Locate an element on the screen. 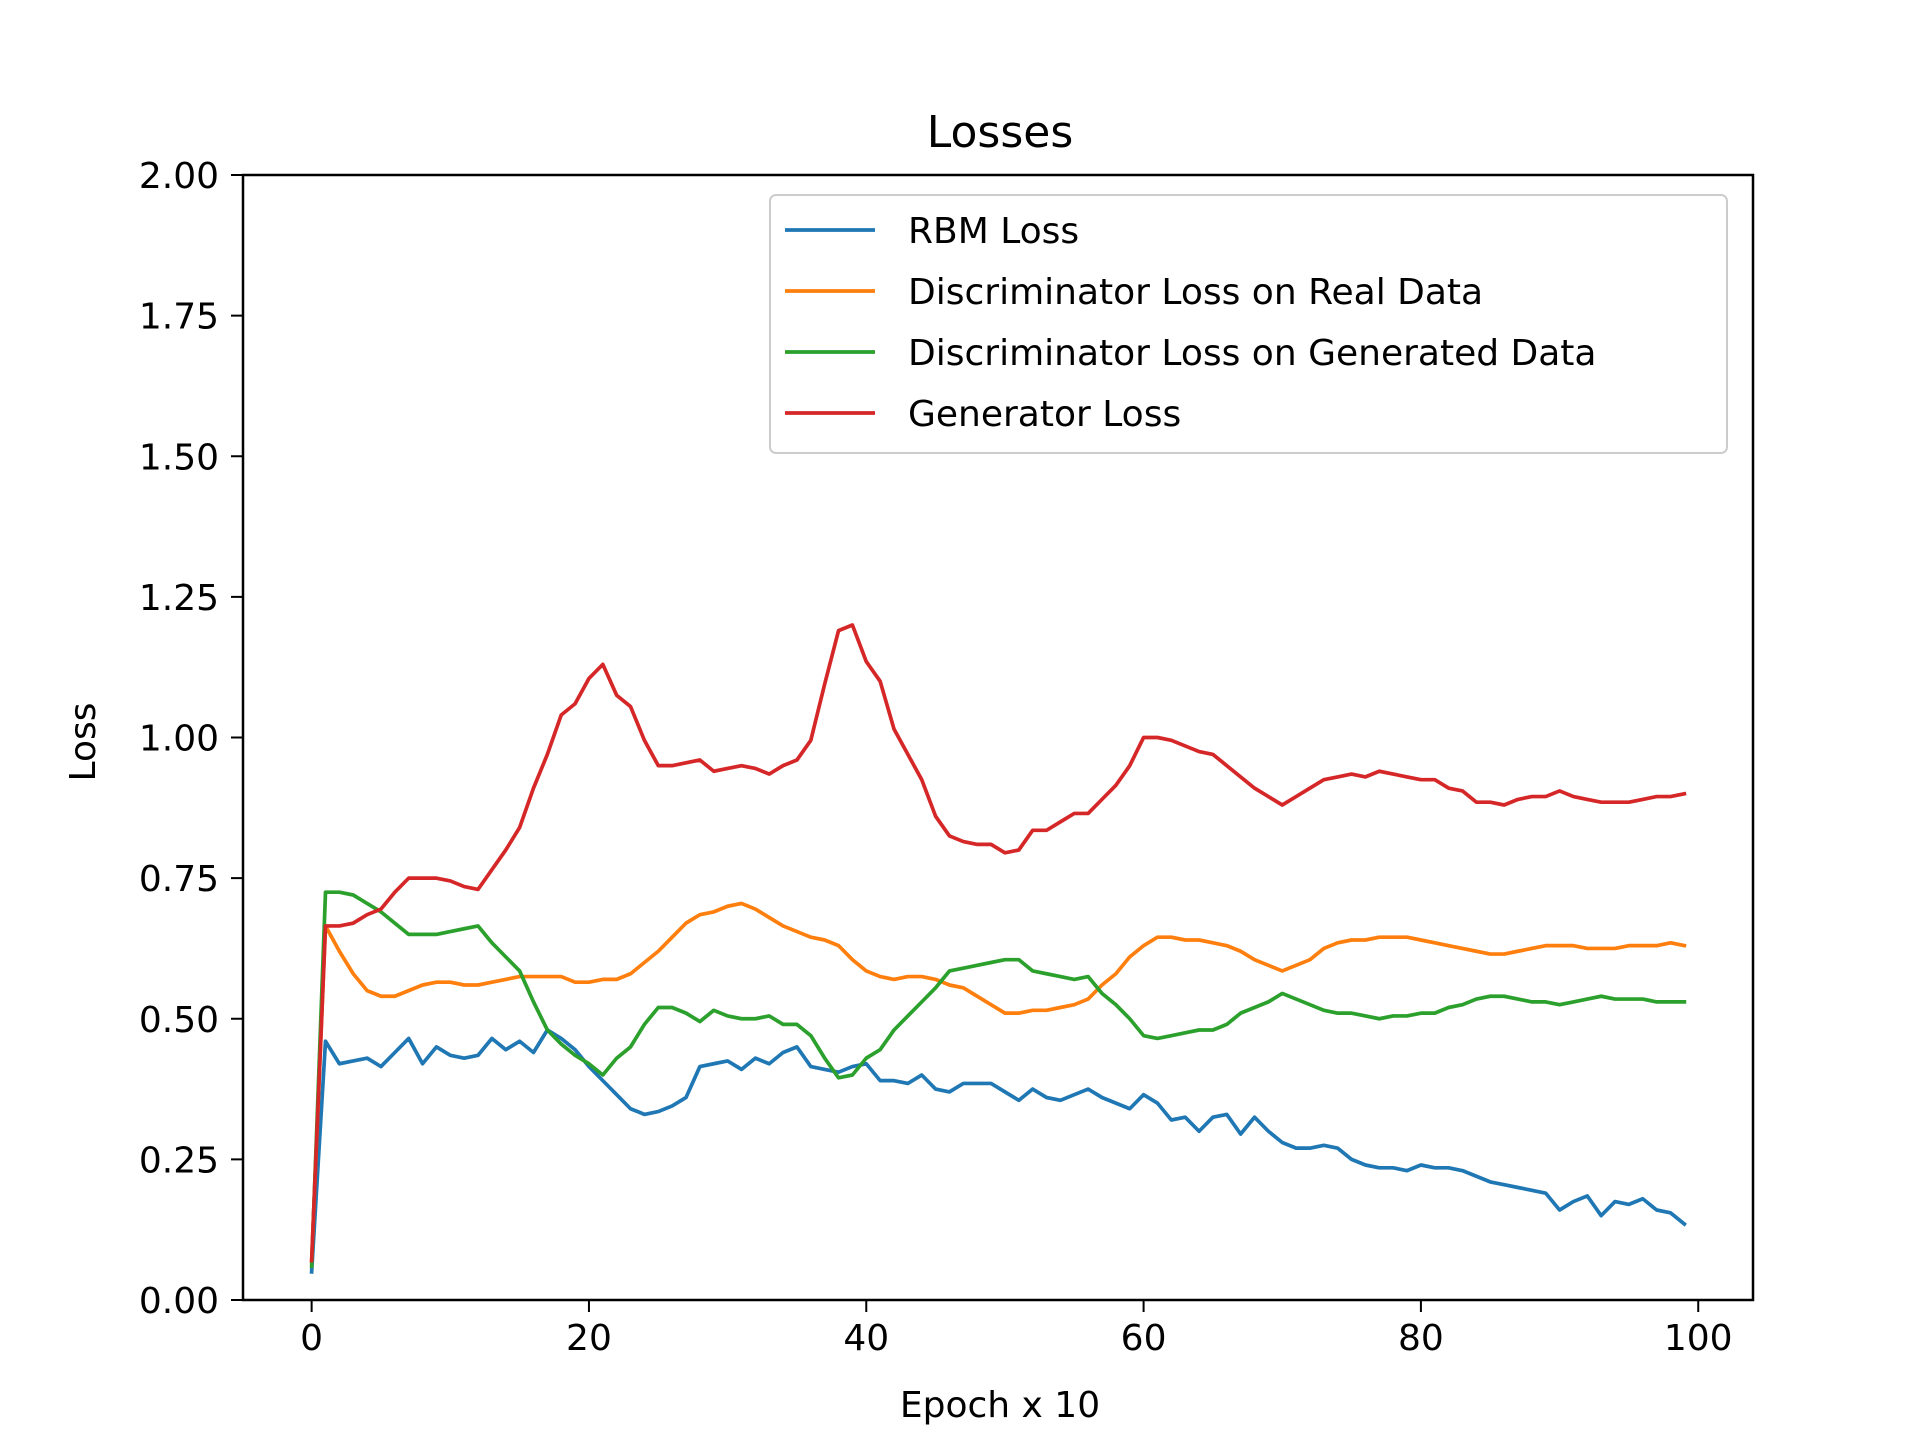  legend-box is located at coordinates (1248, 324).